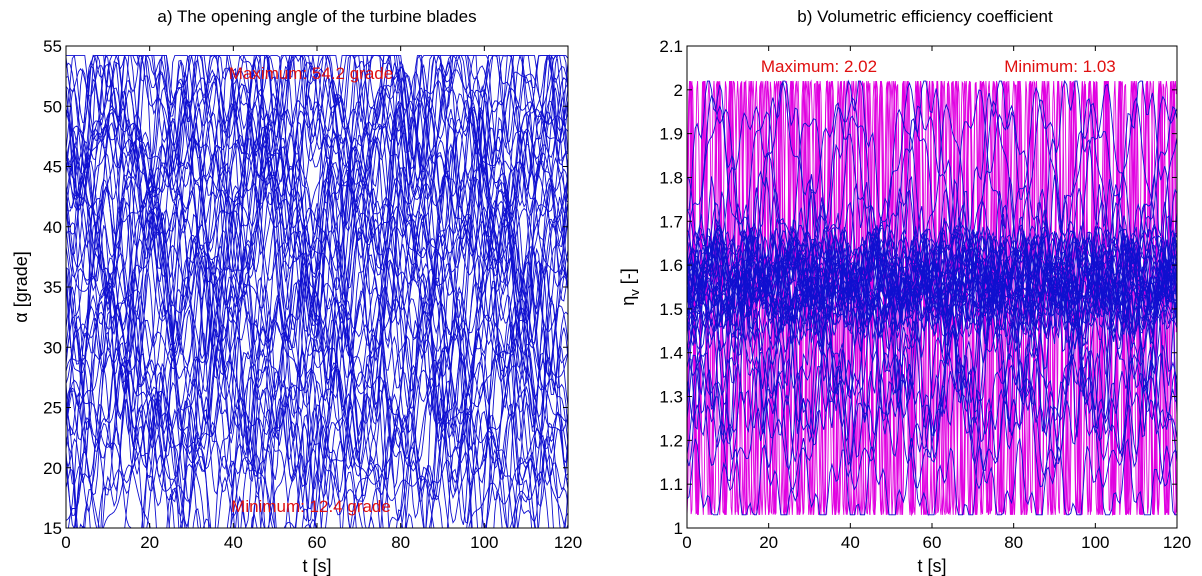 This screenshot has height=576, width=1202. Describe the element at coordinates (52, 468) in the screenshot. I see `panel-a-ytick-label: 20` at that location.